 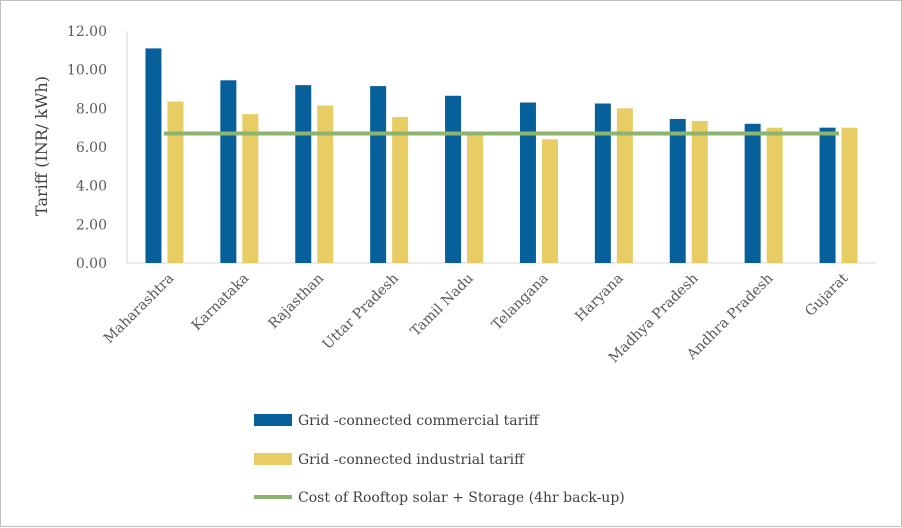 I want to click on y-tick-label: 0.00, so click(x=91, y=264).